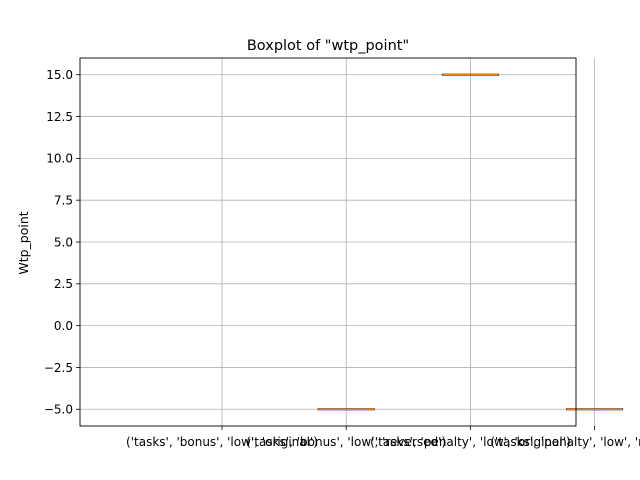  What do you see at coordinates (63, 200) in the screenshot?
I see `y-tick-label: 7.5` at bounding box center [63, 200].